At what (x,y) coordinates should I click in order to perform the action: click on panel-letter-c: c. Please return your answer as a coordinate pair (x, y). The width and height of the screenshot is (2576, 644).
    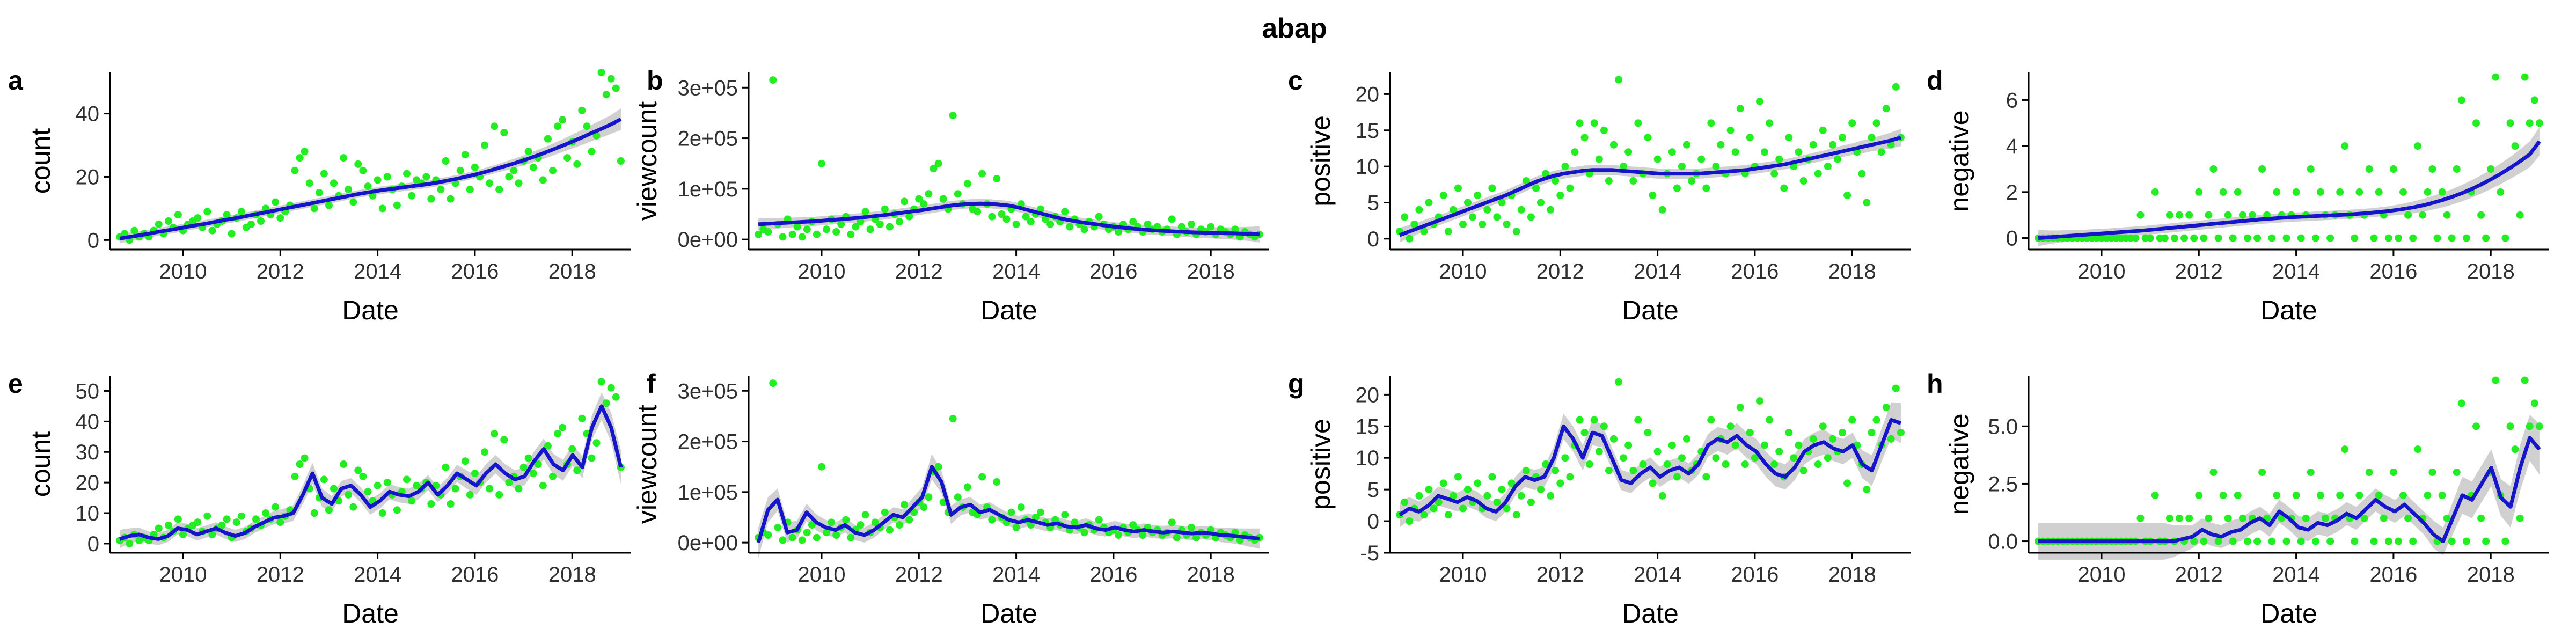
    Looking at the image, I should click on (1295, 80).